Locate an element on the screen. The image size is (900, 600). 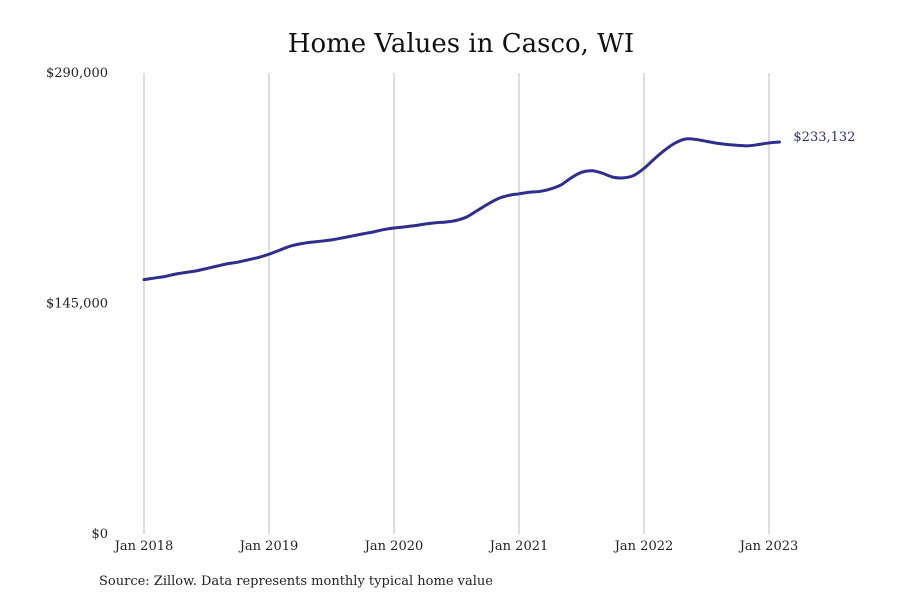
end-value-label: $233,132 is located at coordinates (824, 137).